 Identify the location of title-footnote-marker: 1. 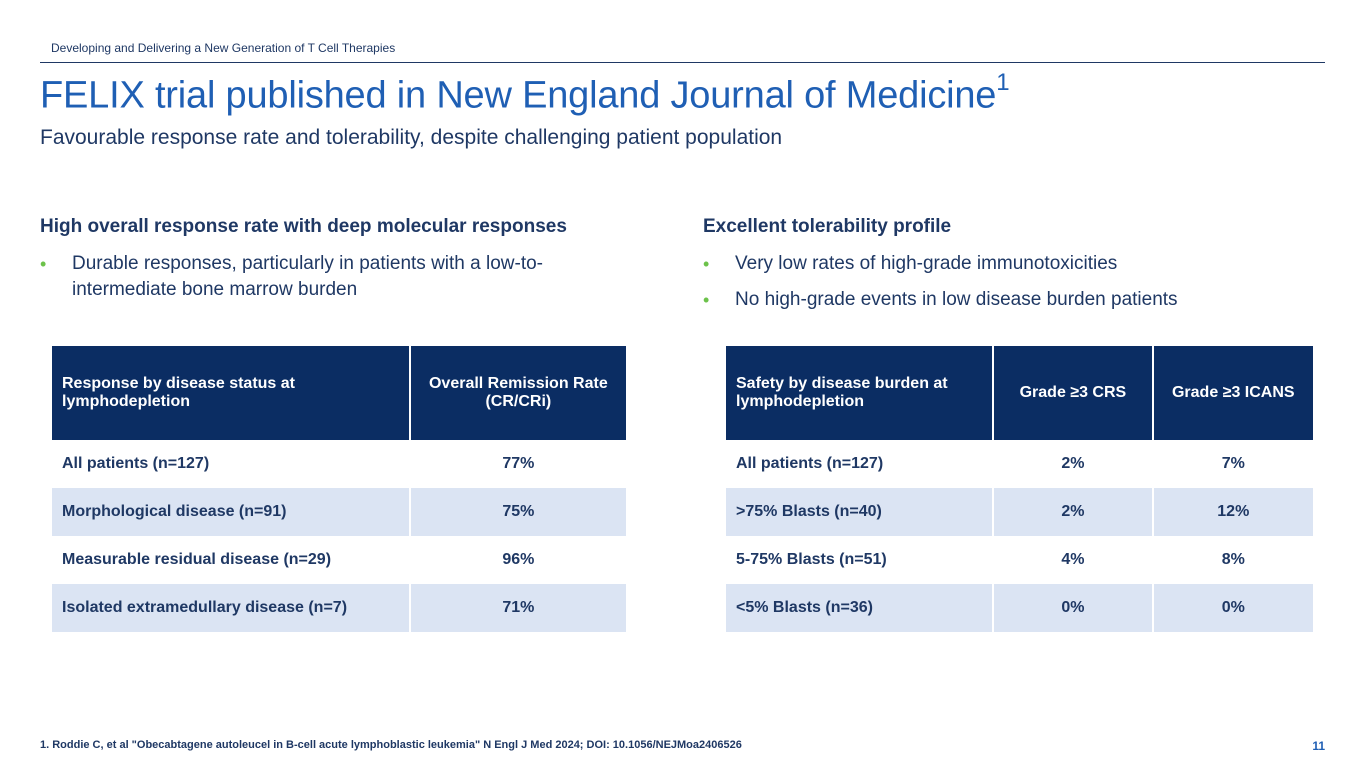
(1003, 82).